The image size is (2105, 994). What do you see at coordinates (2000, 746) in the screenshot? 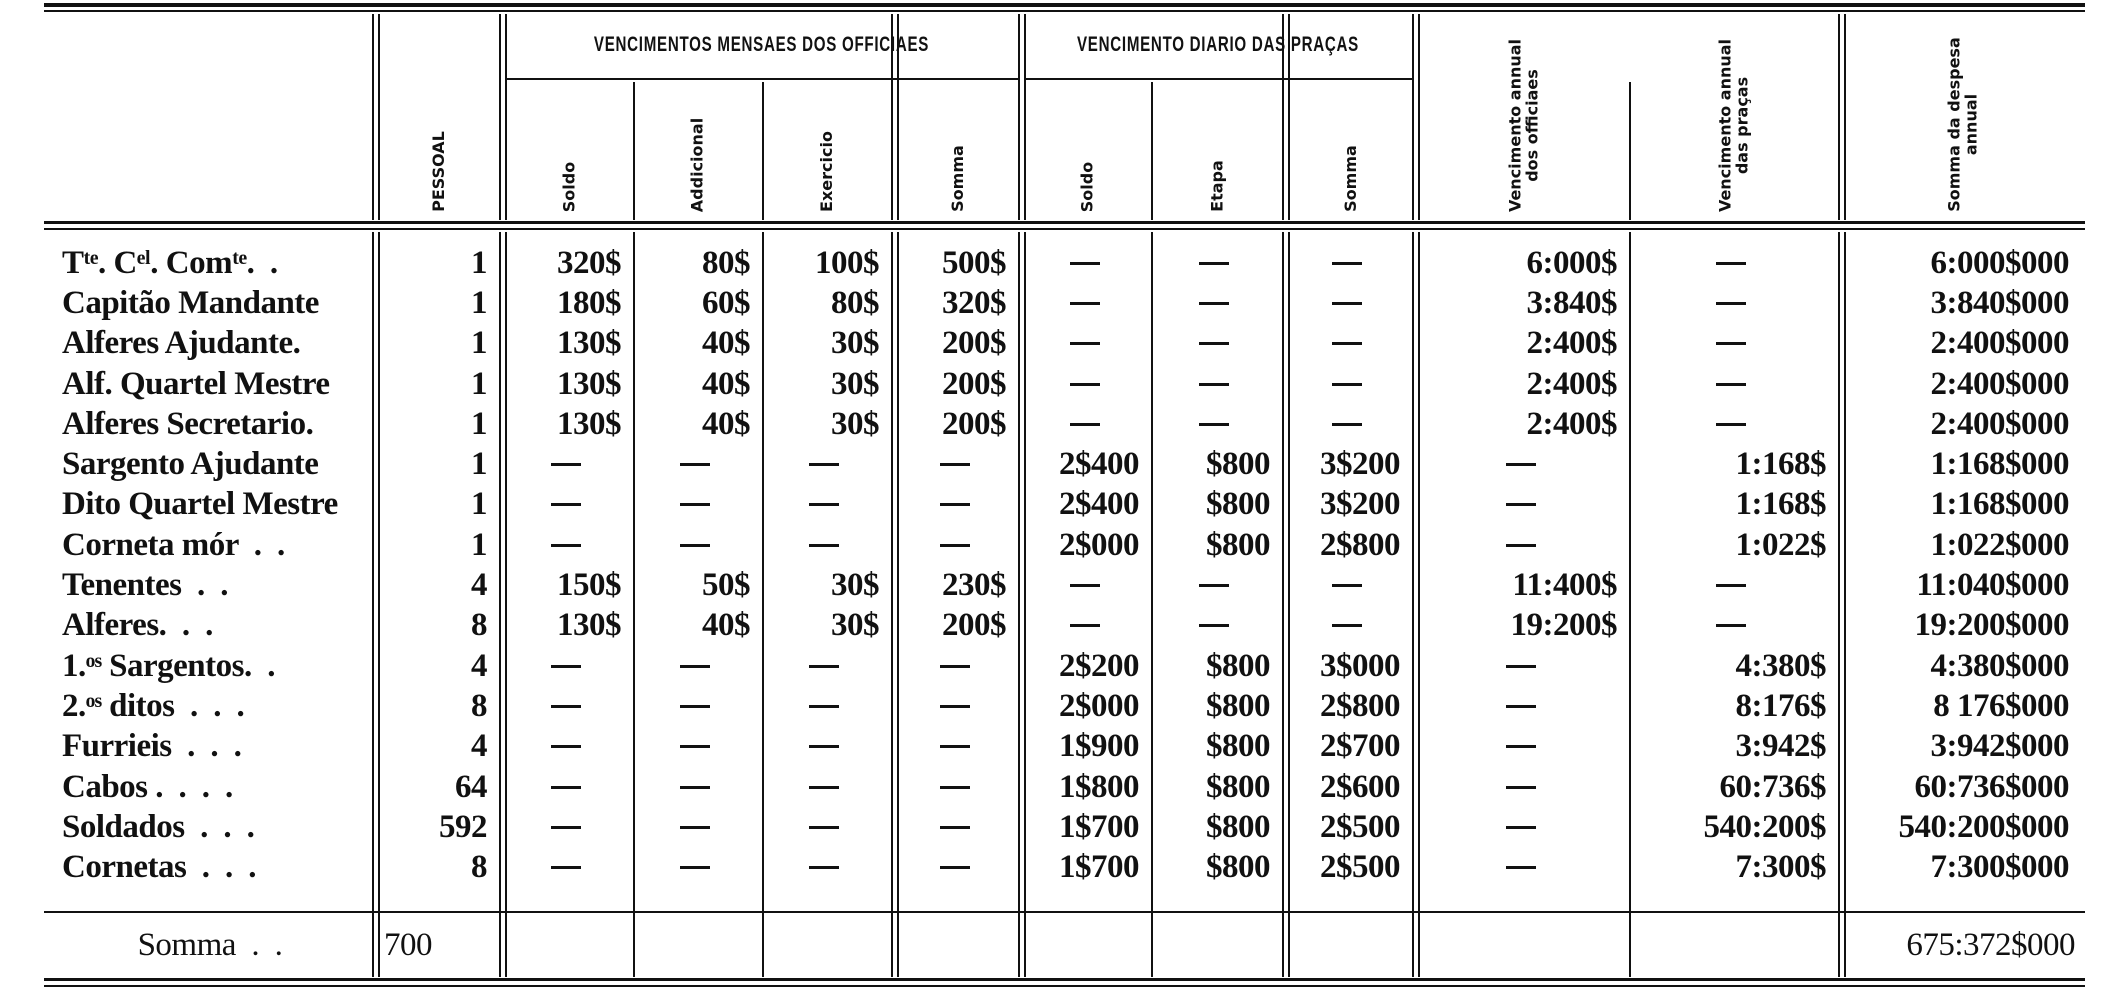
I see `cell-somma-despesa-annual: 3:942$000` at bounding box center [2000, 746].